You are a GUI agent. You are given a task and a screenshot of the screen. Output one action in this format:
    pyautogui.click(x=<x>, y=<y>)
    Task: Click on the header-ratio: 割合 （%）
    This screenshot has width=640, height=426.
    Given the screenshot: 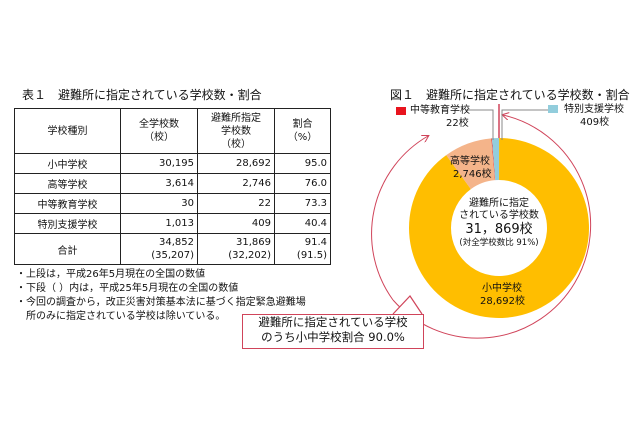 What is the action you would take?
    pyautogui.click(x=302, y=131)
    